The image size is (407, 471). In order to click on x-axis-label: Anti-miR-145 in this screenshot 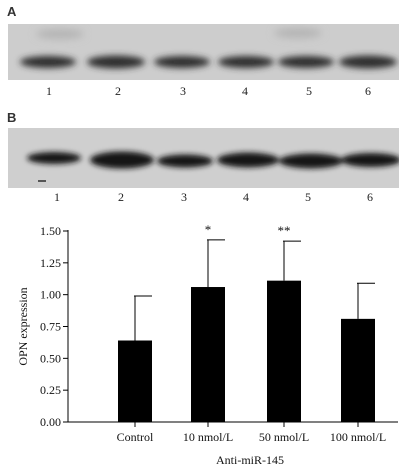, I will do `click(250, 460)`.